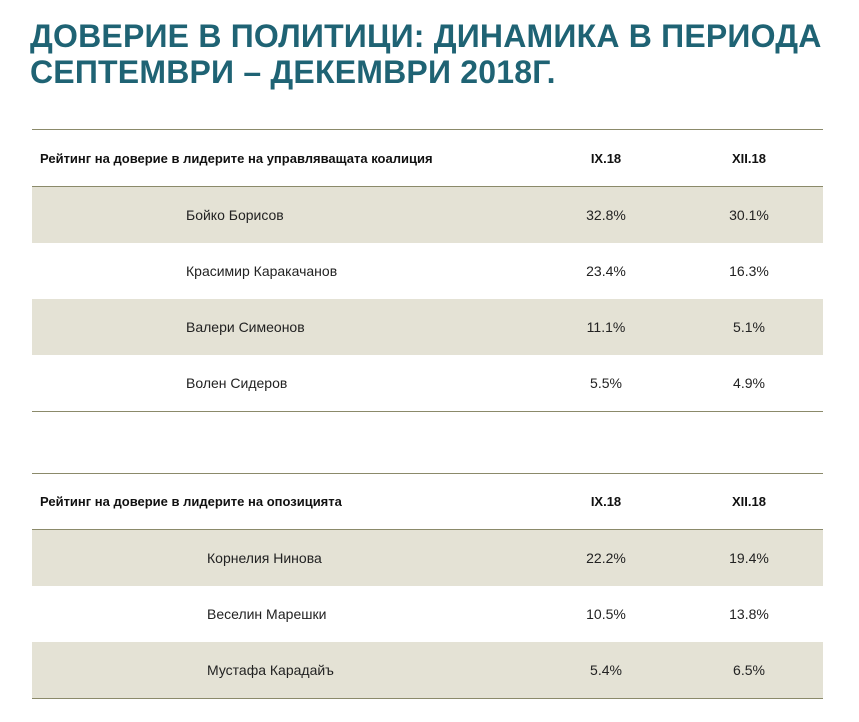 The image size is (859, 722). What do you see at coordinates (749, 557) in the screenshot?
I see `rating-dec: 19.4%` at bounding box center [749, 557].